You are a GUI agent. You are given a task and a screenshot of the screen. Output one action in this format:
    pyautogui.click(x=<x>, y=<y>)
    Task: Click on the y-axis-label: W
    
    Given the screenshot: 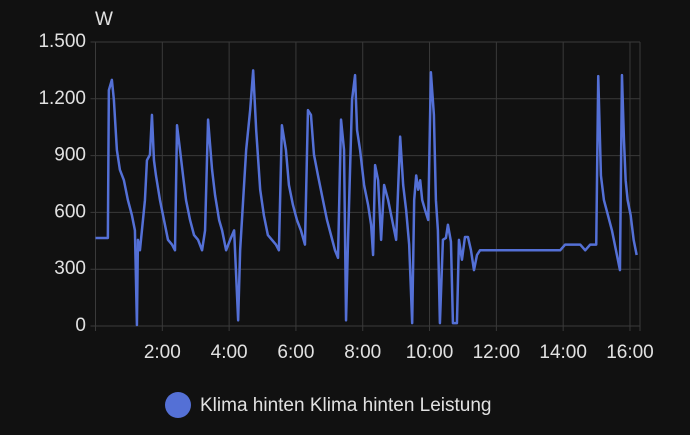 What is the action you would take?
    pyautogui.click(x=104, y=19)
    